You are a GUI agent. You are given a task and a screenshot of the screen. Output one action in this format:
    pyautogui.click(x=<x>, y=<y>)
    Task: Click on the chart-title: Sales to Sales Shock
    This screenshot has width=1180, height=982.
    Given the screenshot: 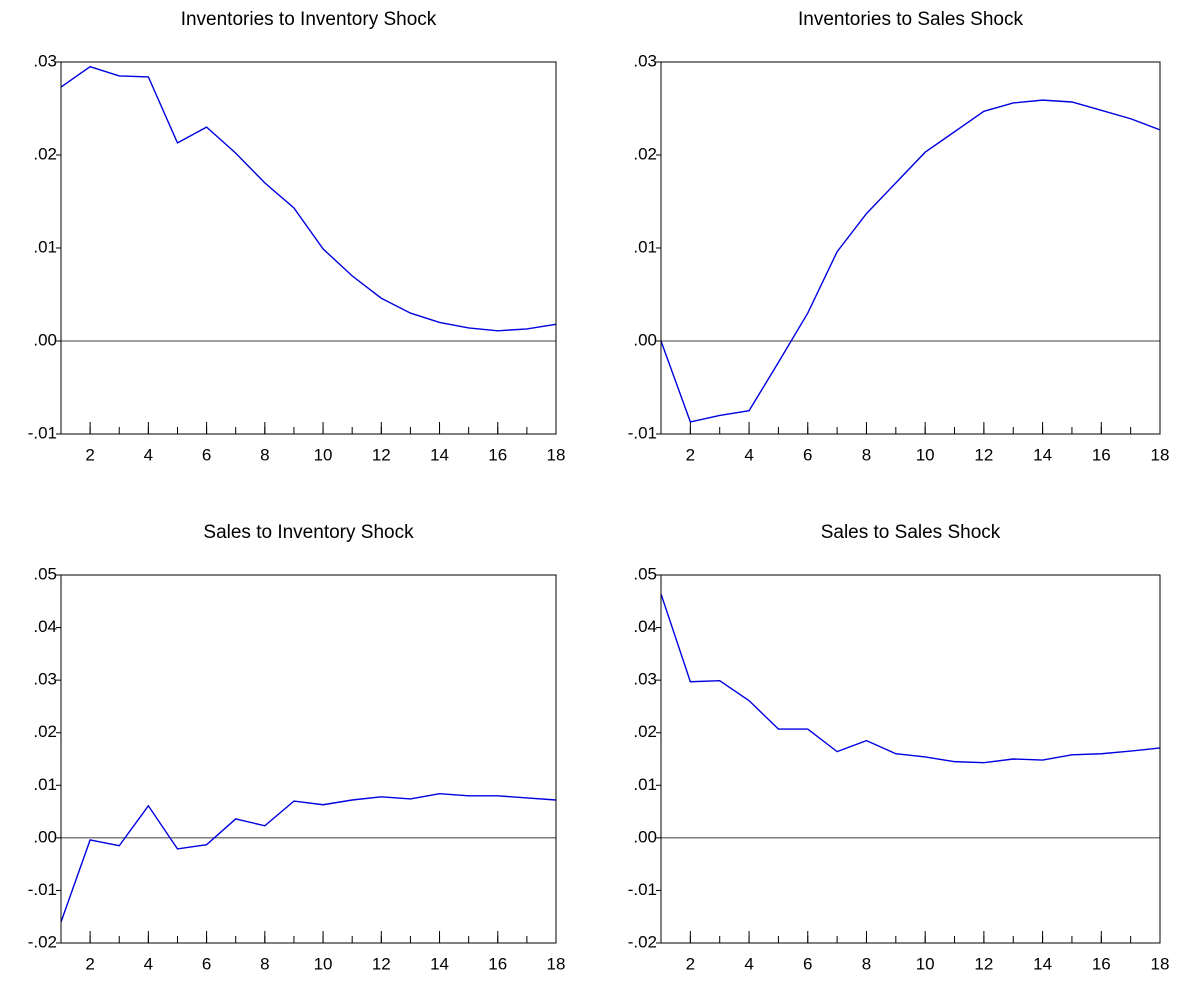 What is the action you would take?
    pyautogui.click(x=911, y=532)
    